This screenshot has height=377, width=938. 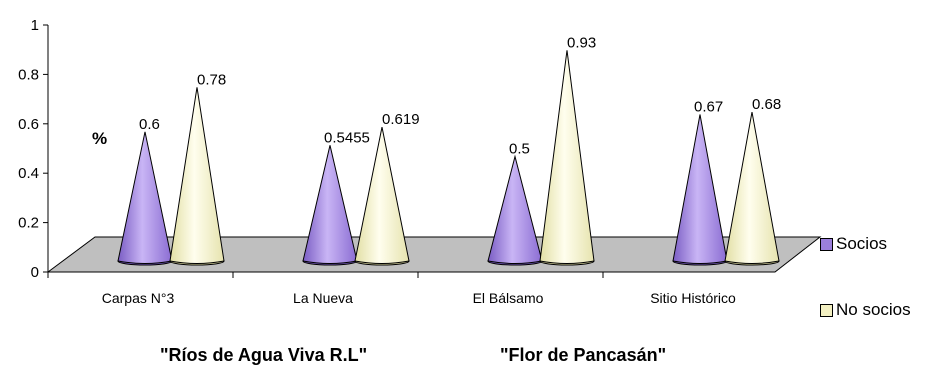 What do you see at coordinates (708, 107) in the screenshot?
I see `data-label-socios: 0.67` at bounding box center [708, 107].